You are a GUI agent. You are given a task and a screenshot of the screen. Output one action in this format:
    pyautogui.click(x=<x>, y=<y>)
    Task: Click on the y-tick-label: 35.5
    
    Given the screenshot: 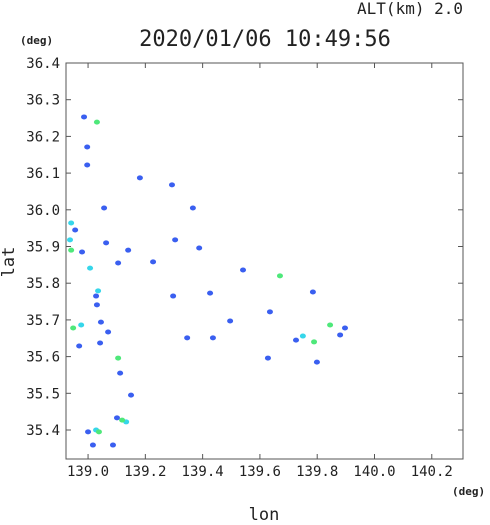 What is the action you would take?
    pyautogui.click(x=43, y=394)
    